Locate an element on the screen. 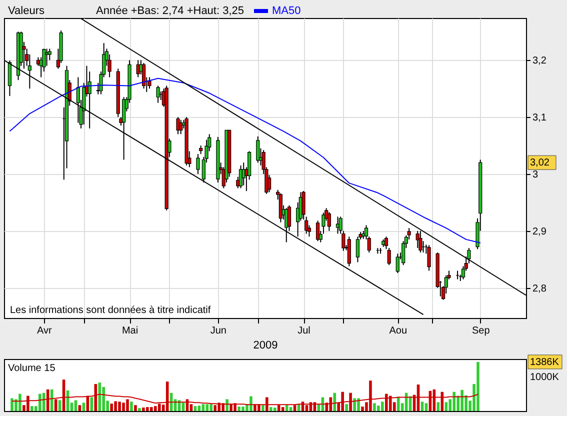  x-tick-label: Mai is located at coordinates (130, 331).